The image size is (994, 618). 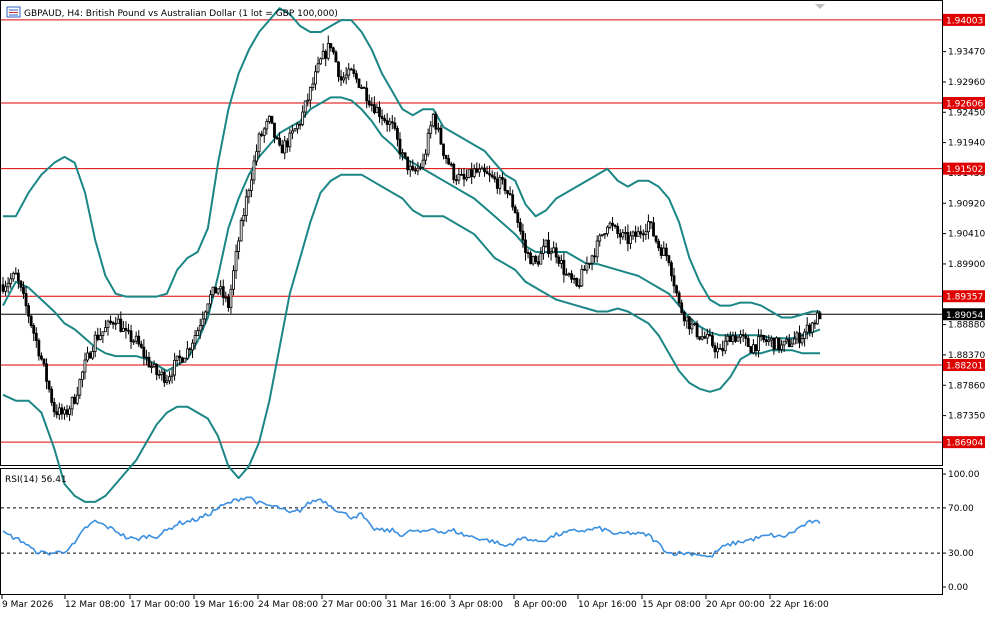 What do you see at coordinates (966, 235) in the screenshot?
I see `price-tick-label: 1.90410` at bounding box center [966, 235].